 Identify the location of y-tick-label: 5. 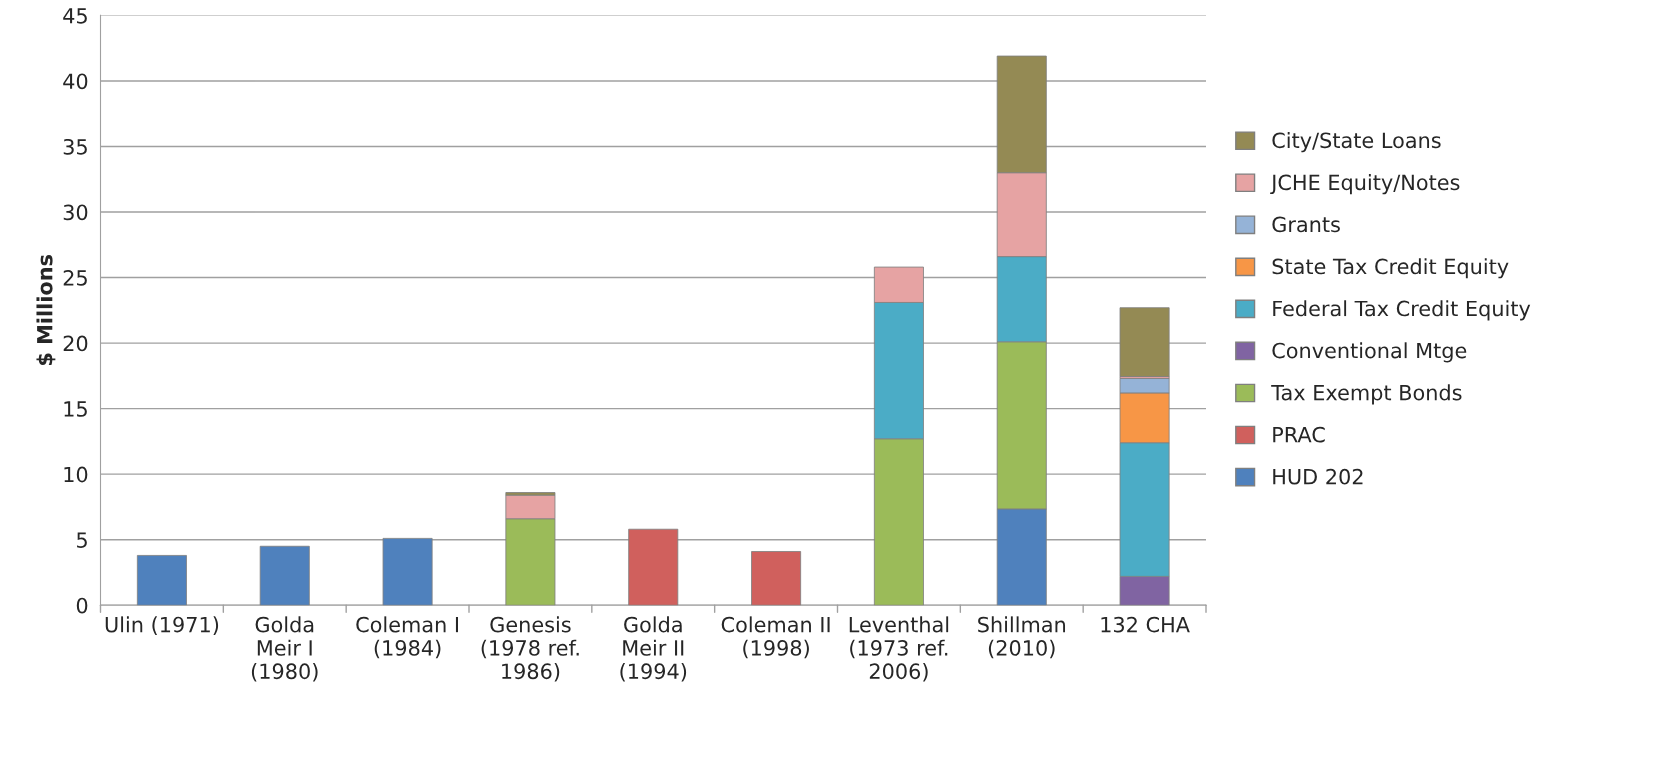
(82, 540).